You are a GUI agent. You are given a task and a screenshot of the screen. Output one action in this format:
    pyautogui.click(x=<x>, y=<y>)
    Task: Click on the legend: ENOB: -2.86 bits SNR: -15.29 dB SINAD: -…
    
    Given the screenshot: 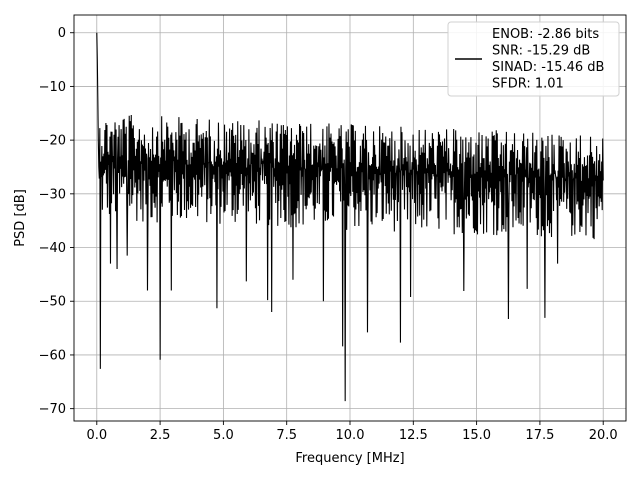 What is the action you would take?
    pyautogui.click(x=533, y=59)
    